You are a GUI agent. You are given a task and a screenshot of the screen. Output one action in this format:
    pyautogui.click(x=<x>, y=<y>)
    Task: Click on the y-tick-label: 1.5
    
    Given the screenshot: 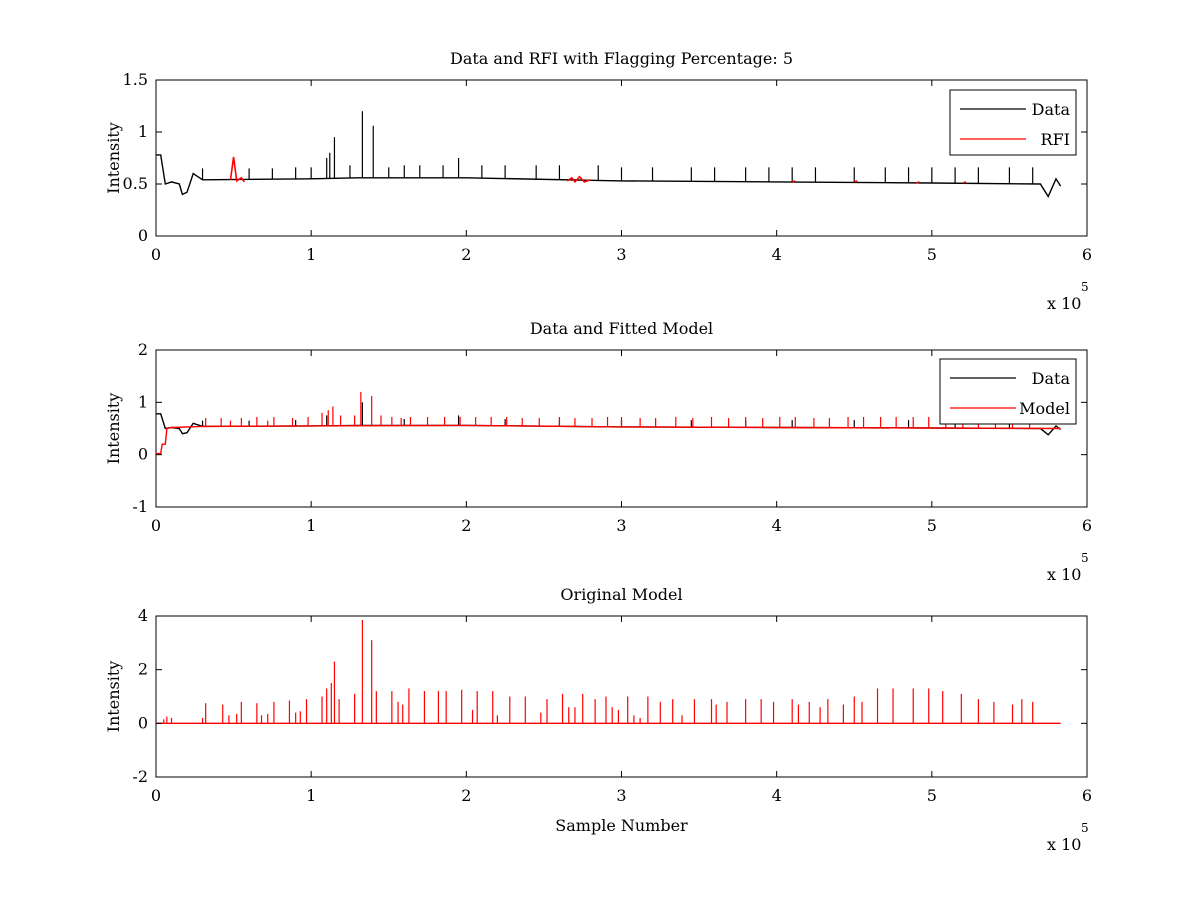 What is the action you would take?
    pyautogui.click(x=135, y=79)
    